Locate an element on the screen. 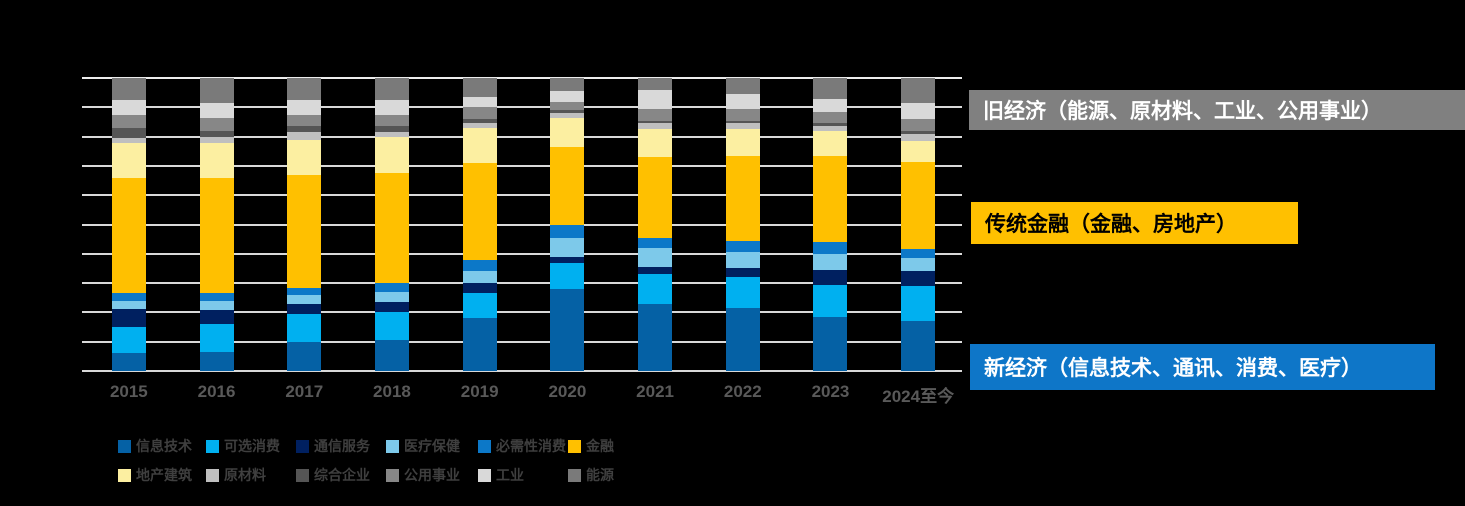 The width and height of the screenshot is (1465, 506). x-axis-tick-label: 2019 is located at coordinates (479, 391).